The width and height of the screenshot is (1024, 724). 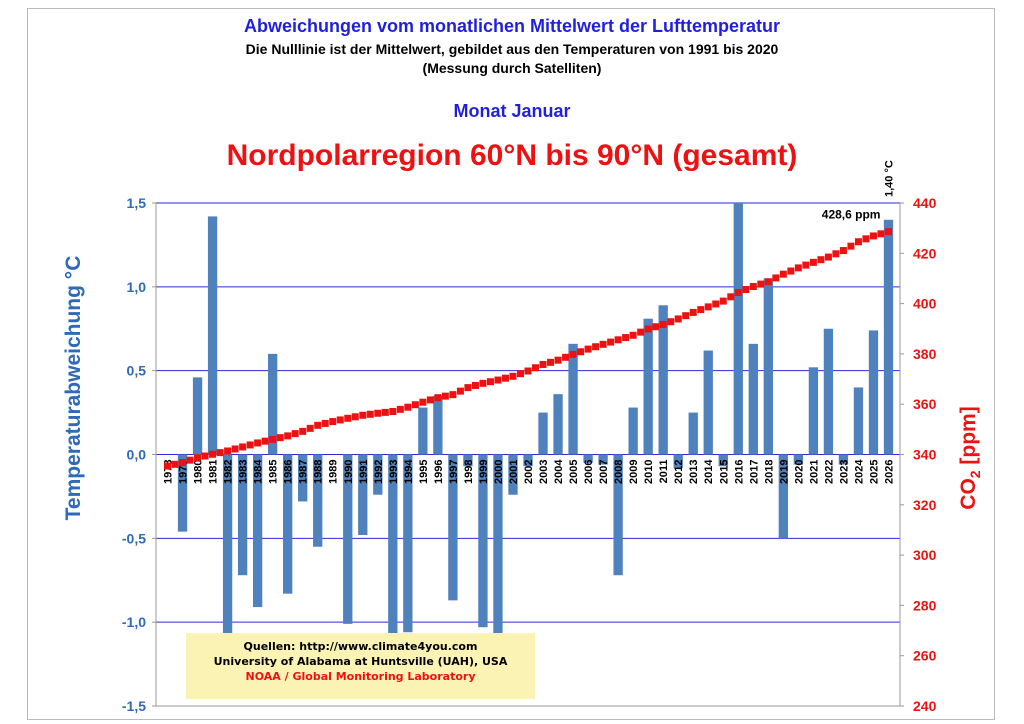 What do you see at coordinates (799, 472) in the screenshot?
I see `x-tick-label: 2020` at bounding box center [799, 472].